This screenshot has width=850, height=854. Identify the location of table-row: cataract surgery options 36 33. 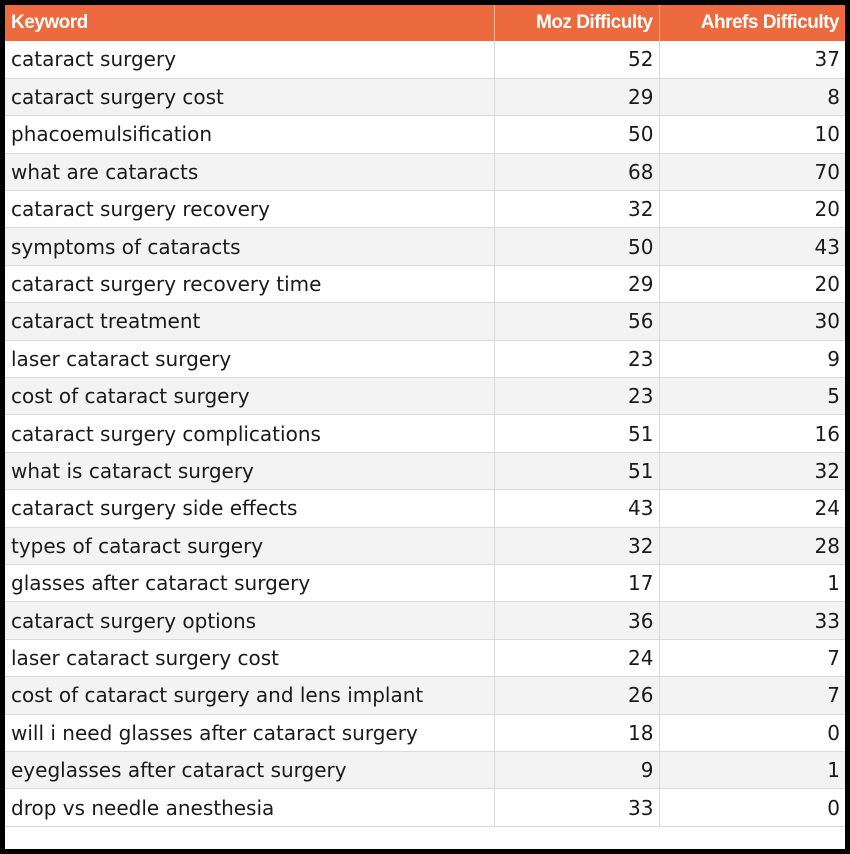
(425, 620).